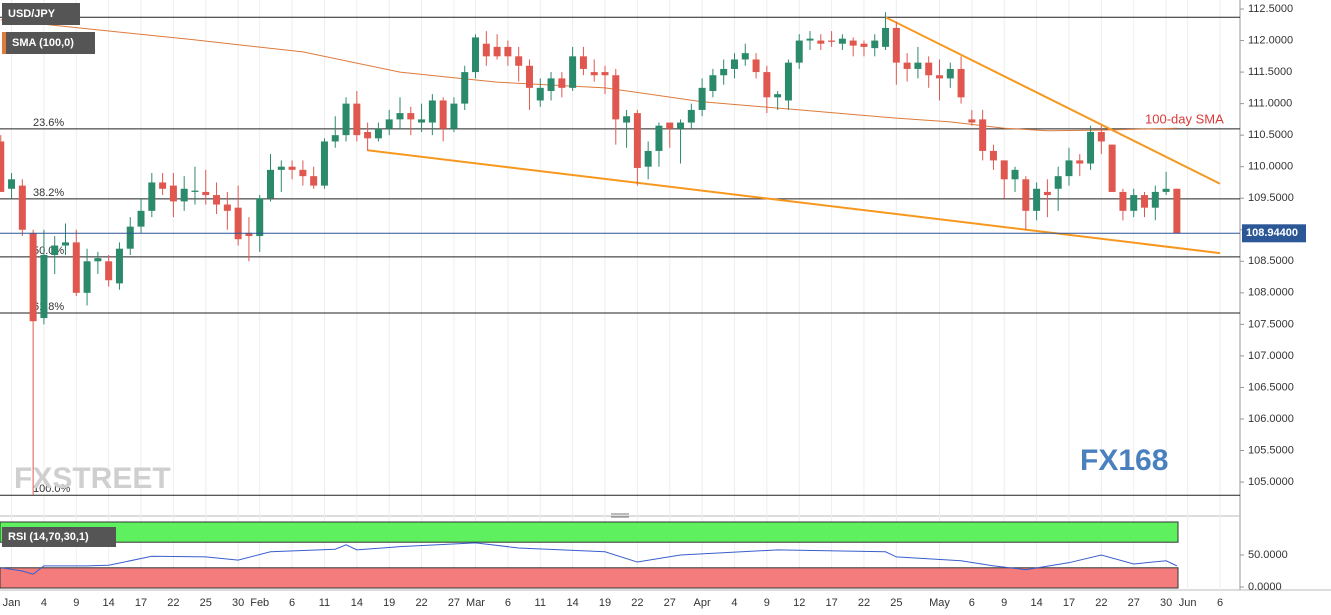  Describe the element at coordinates (48, 251) in the screenshot. I see `fib-label: 50.0%` at that location.